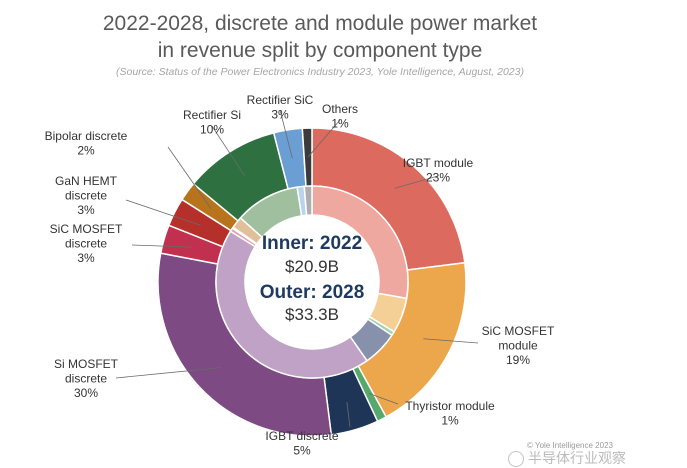 This screenshot has width=687, height=468. Describe the element at coordinates (212, 115) in the screenshot. I see `label-text: Rectifier Si` at that location.